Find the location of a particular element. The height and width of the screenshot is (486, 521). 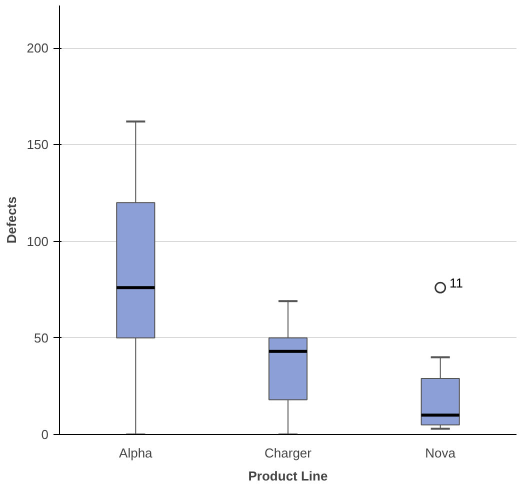

y-axis-title: Defects is located at coordinates (11, 220).